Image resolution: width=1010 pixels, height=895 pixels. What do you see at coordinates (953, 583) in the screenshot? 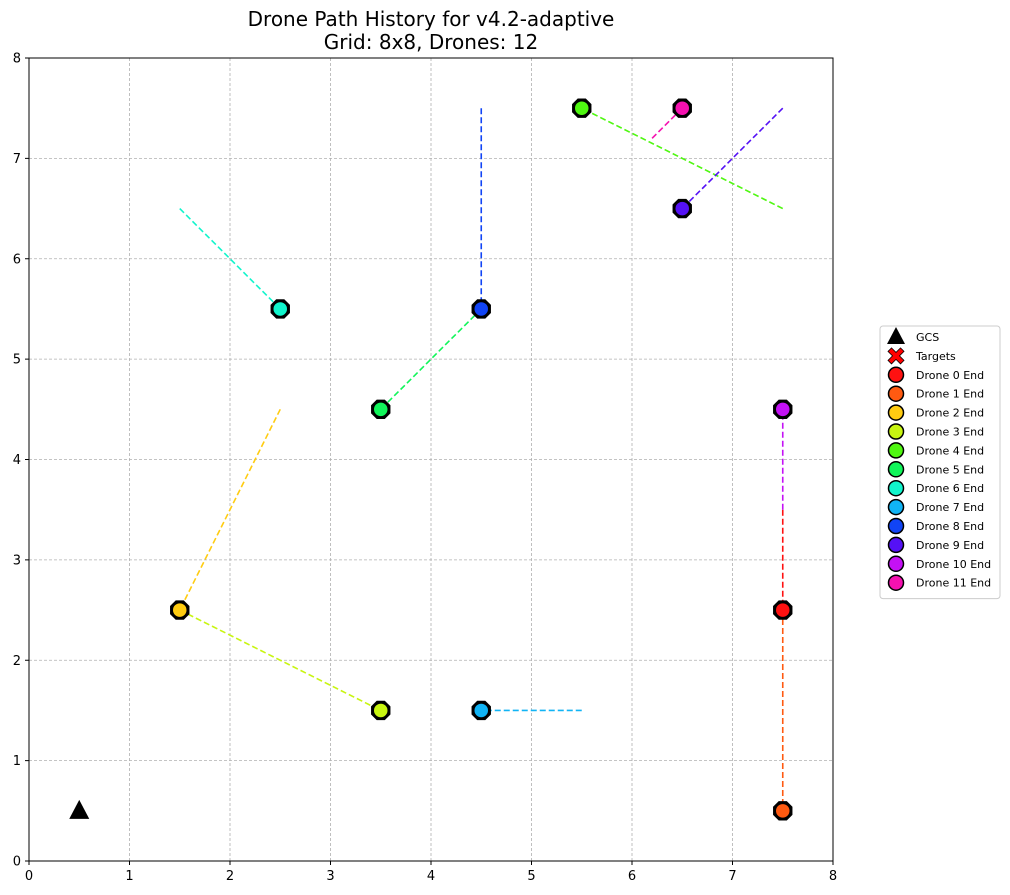
I see `legend-drone-label: Drone 11 End` at bounding box center [953, 583].